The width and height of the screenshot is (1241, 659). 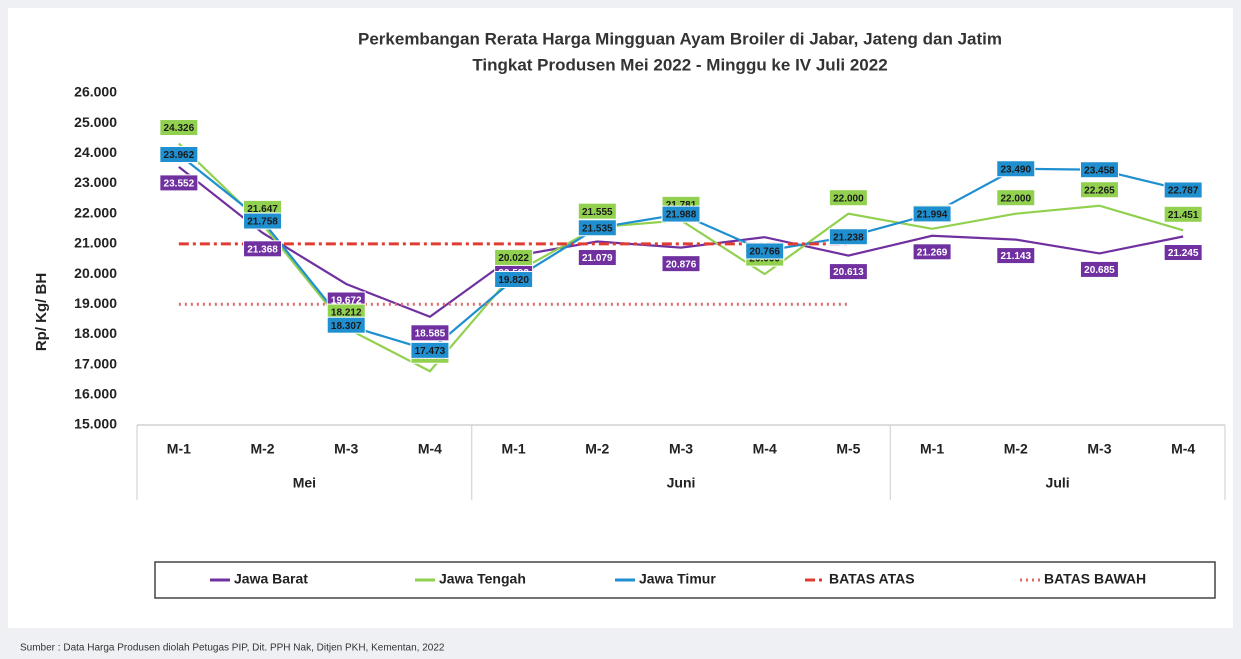 I want to click on value-label: 18.585, so click(x=430, y=333).